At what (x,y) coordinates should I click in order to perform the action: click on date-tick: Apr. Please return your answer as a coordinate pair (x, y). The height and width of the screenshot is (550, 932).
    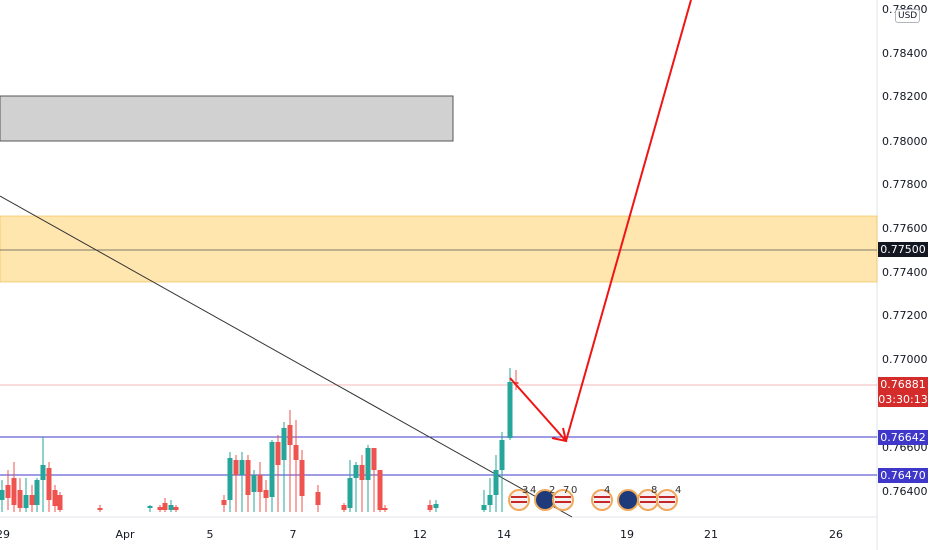
    Looking at the image, I should click on (125, 534).